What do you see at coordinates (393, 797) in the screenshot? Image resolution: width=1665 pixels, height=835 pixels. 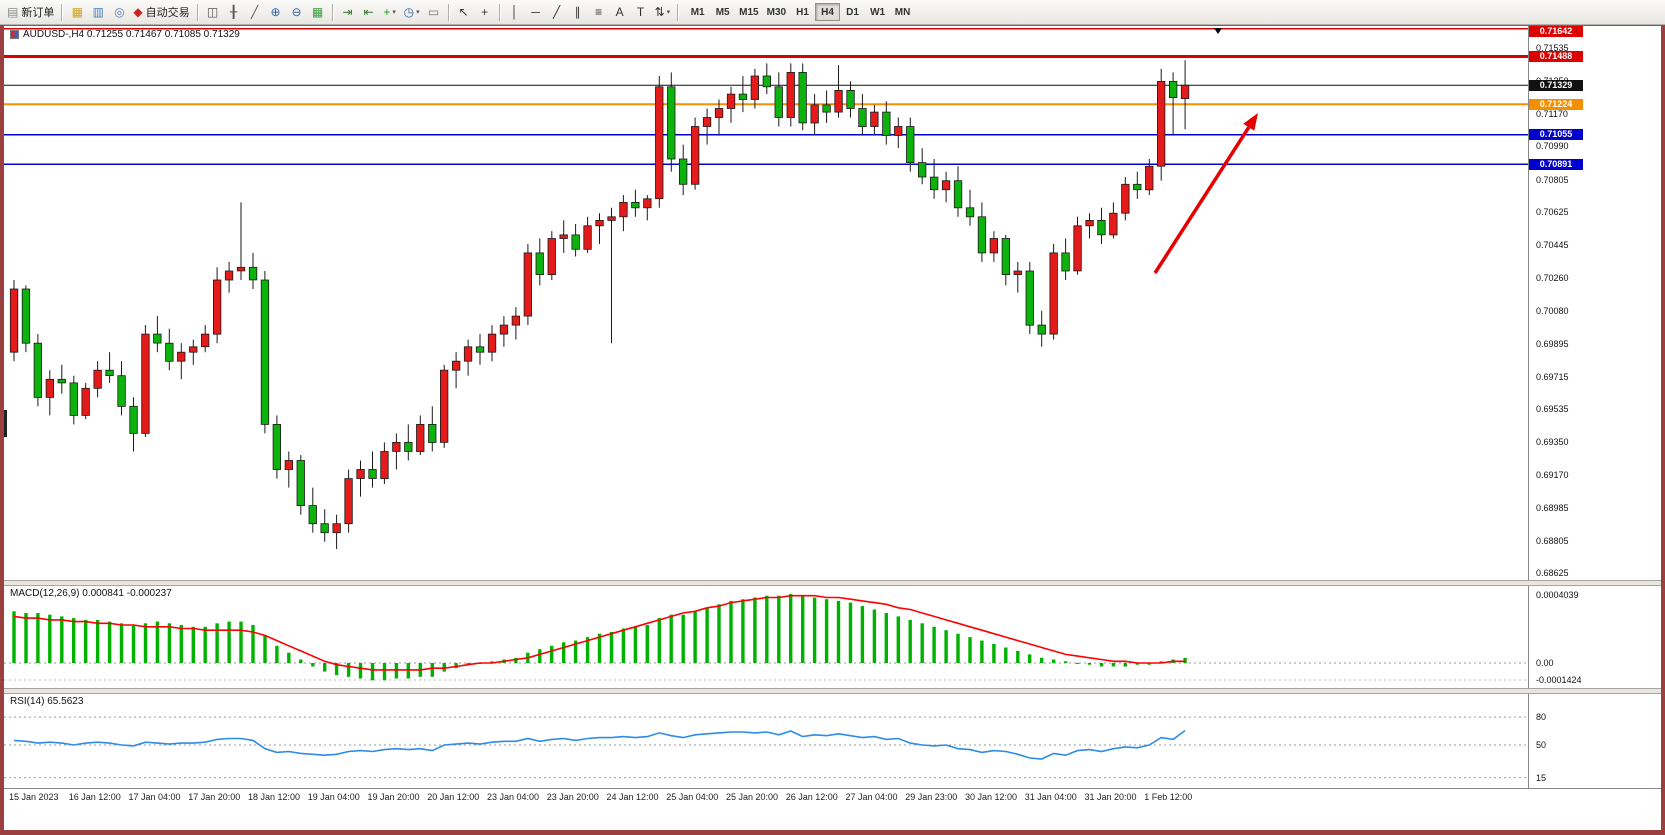 I see `time-axis-label: 19 Jan 20:00` at bounding box center [393, 797].